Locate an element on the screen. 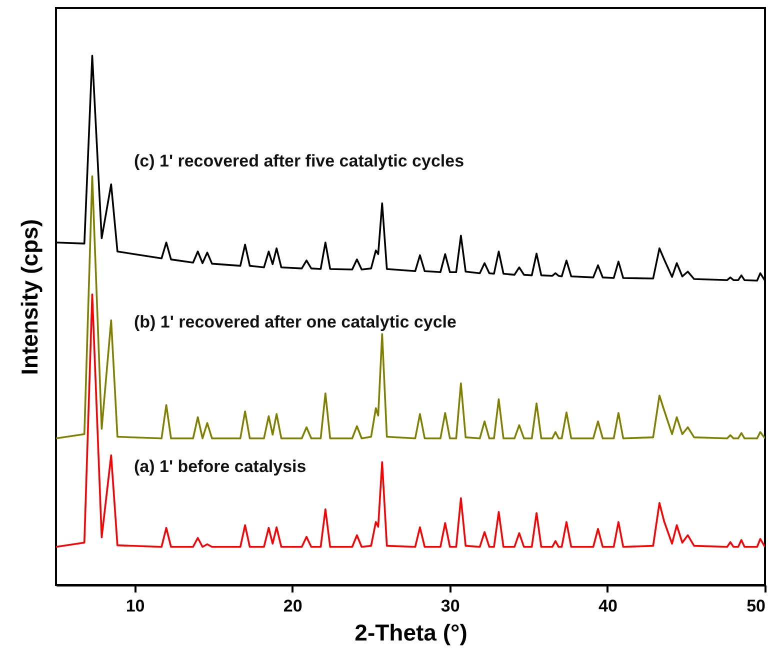 This screenshot has width=780, height=668. x-tick-label: 20 is located at coordinates (292, 606).